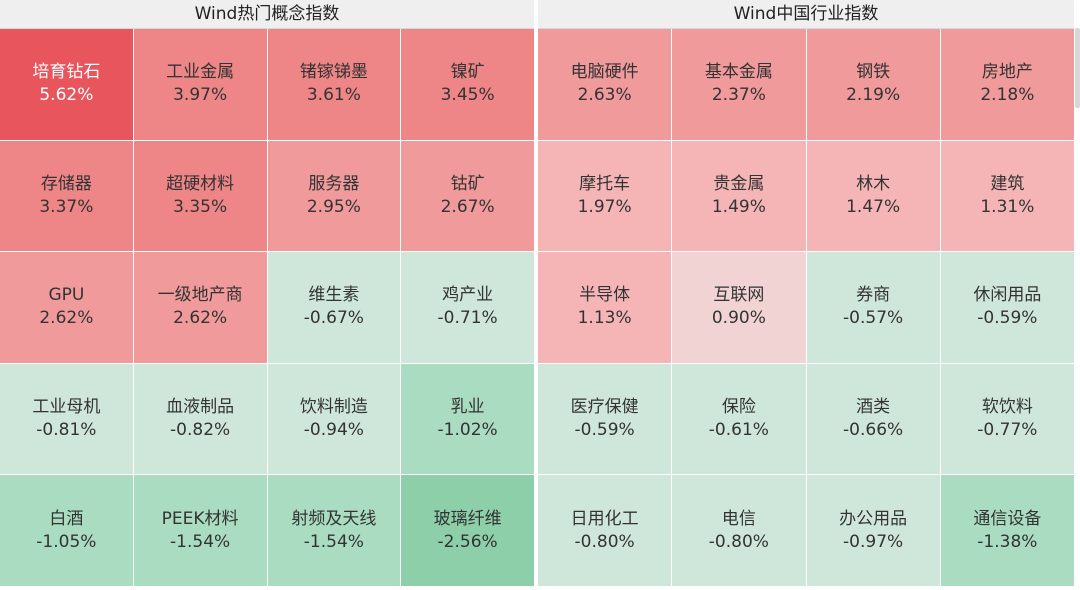  Describe the element at coordinates (66, 307) in the screenshot. I see `heatmap-tile: GPU 2.62%` at that location.